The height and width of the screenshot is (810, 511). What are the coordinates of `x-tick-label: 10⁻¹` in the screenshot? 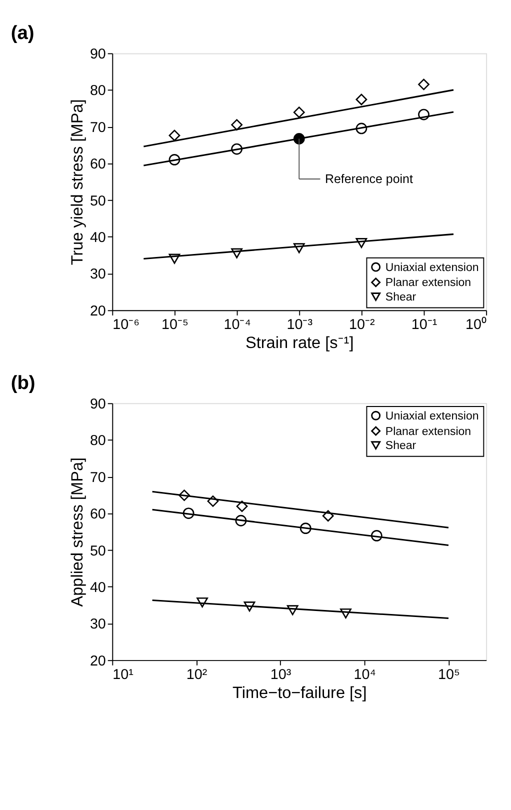 It's located at (424, 324).